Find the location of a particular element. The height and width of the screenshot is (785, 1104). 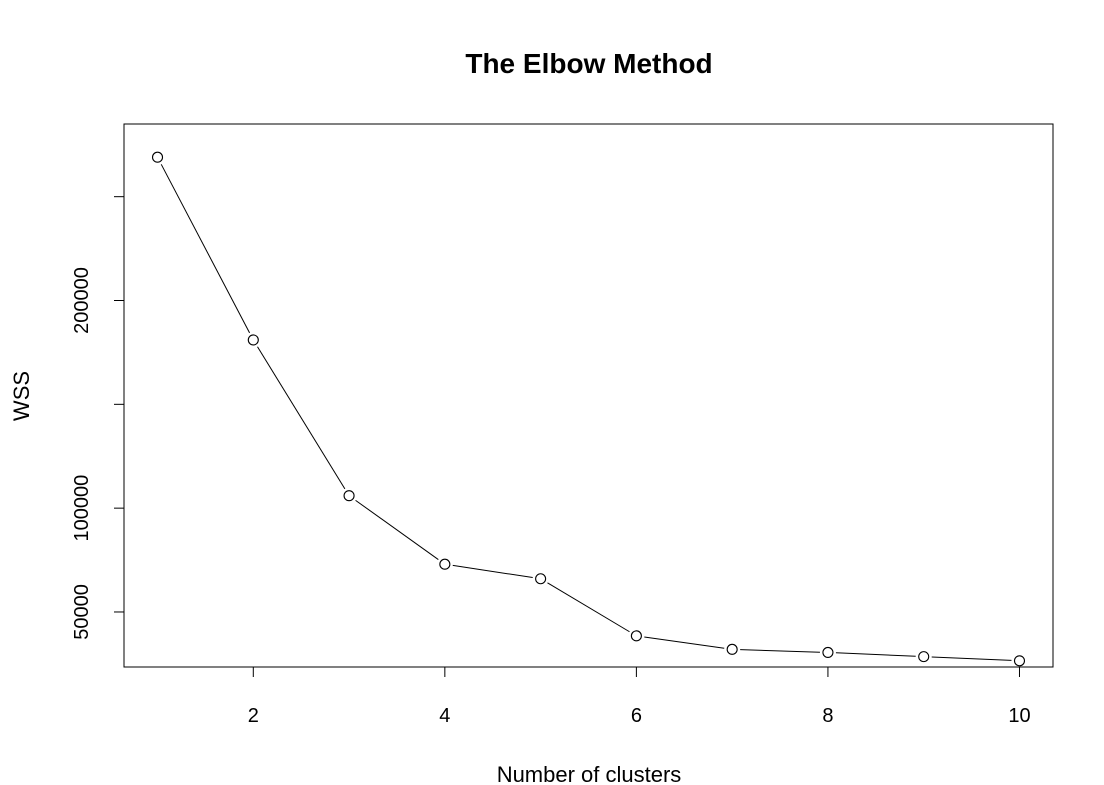

chart-title: The Elbow Method is located at coordinates (588, 63).